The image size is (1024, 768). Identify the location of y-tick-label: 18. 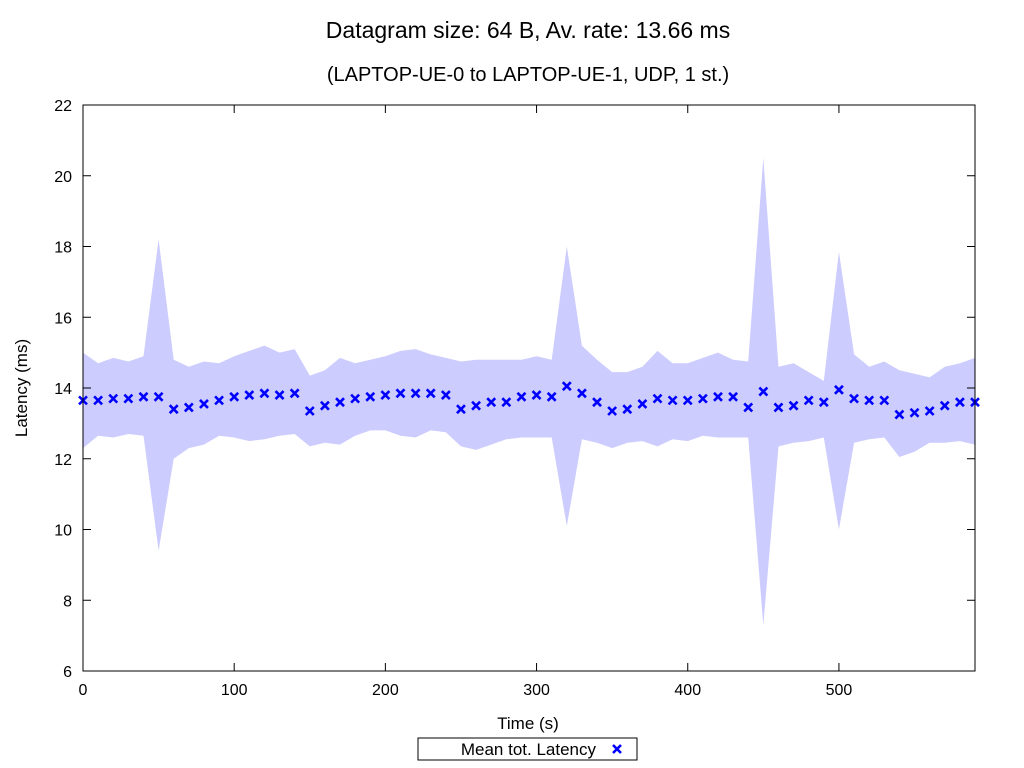
(63, 248).